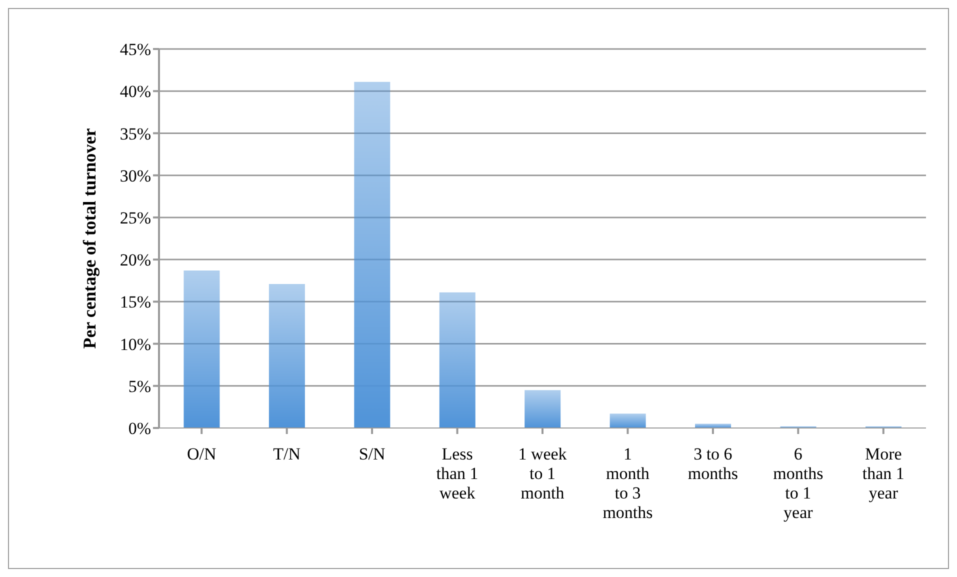 This screenshot has height=577, width=957. What do you see at coordinates (457, 473) in the screenshot?
I see `x-tick-label: Less than 1 week` at bounding box center [457, 473].